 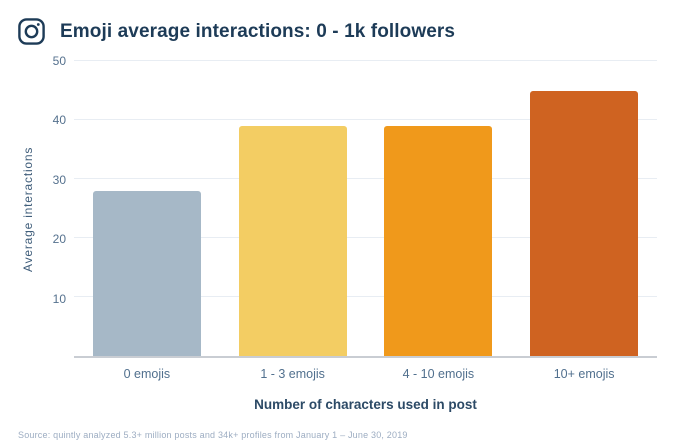 I want to click on x-tick-4-10-emojis: 4 - 10 emojis, so click(x=438, y=374).